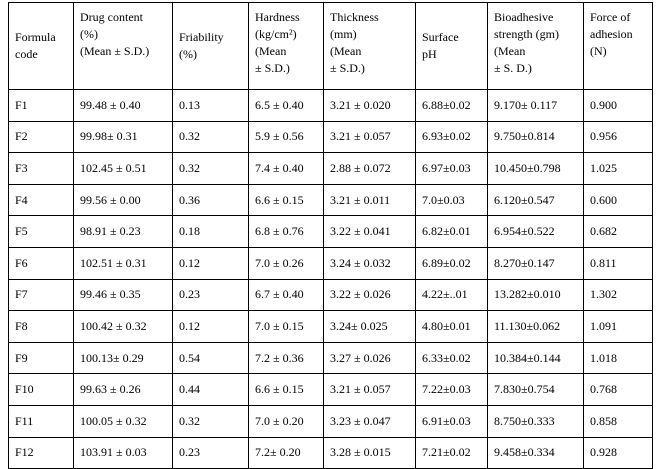  What do you see at coordinates (369, 200) in the screenshot?
I see `table-cell: 3.21 ± 0.011` at bounding box center [369, 200].